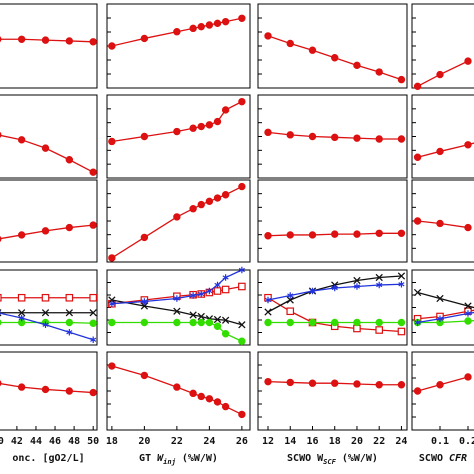 This screenshot has width=474, height=474. I want to click on x-tick-label: 0.2, so click(466, 441).